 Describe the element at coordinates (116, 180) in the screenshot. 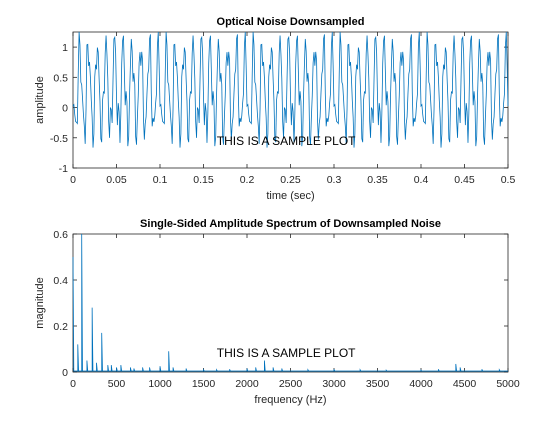

I see `x-tick-label: 0.05` at that location.